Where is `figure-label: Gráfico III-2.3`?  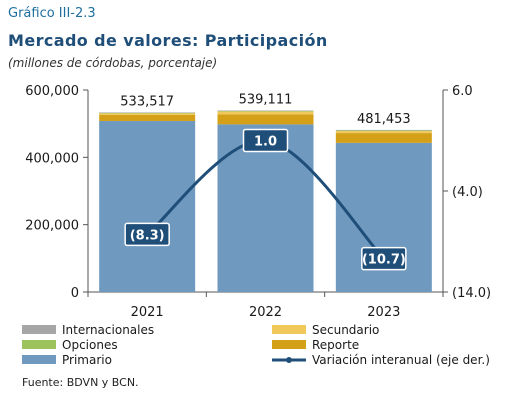
figure-label: Gráfico III-2.3 is located at coordinates (52, 13).